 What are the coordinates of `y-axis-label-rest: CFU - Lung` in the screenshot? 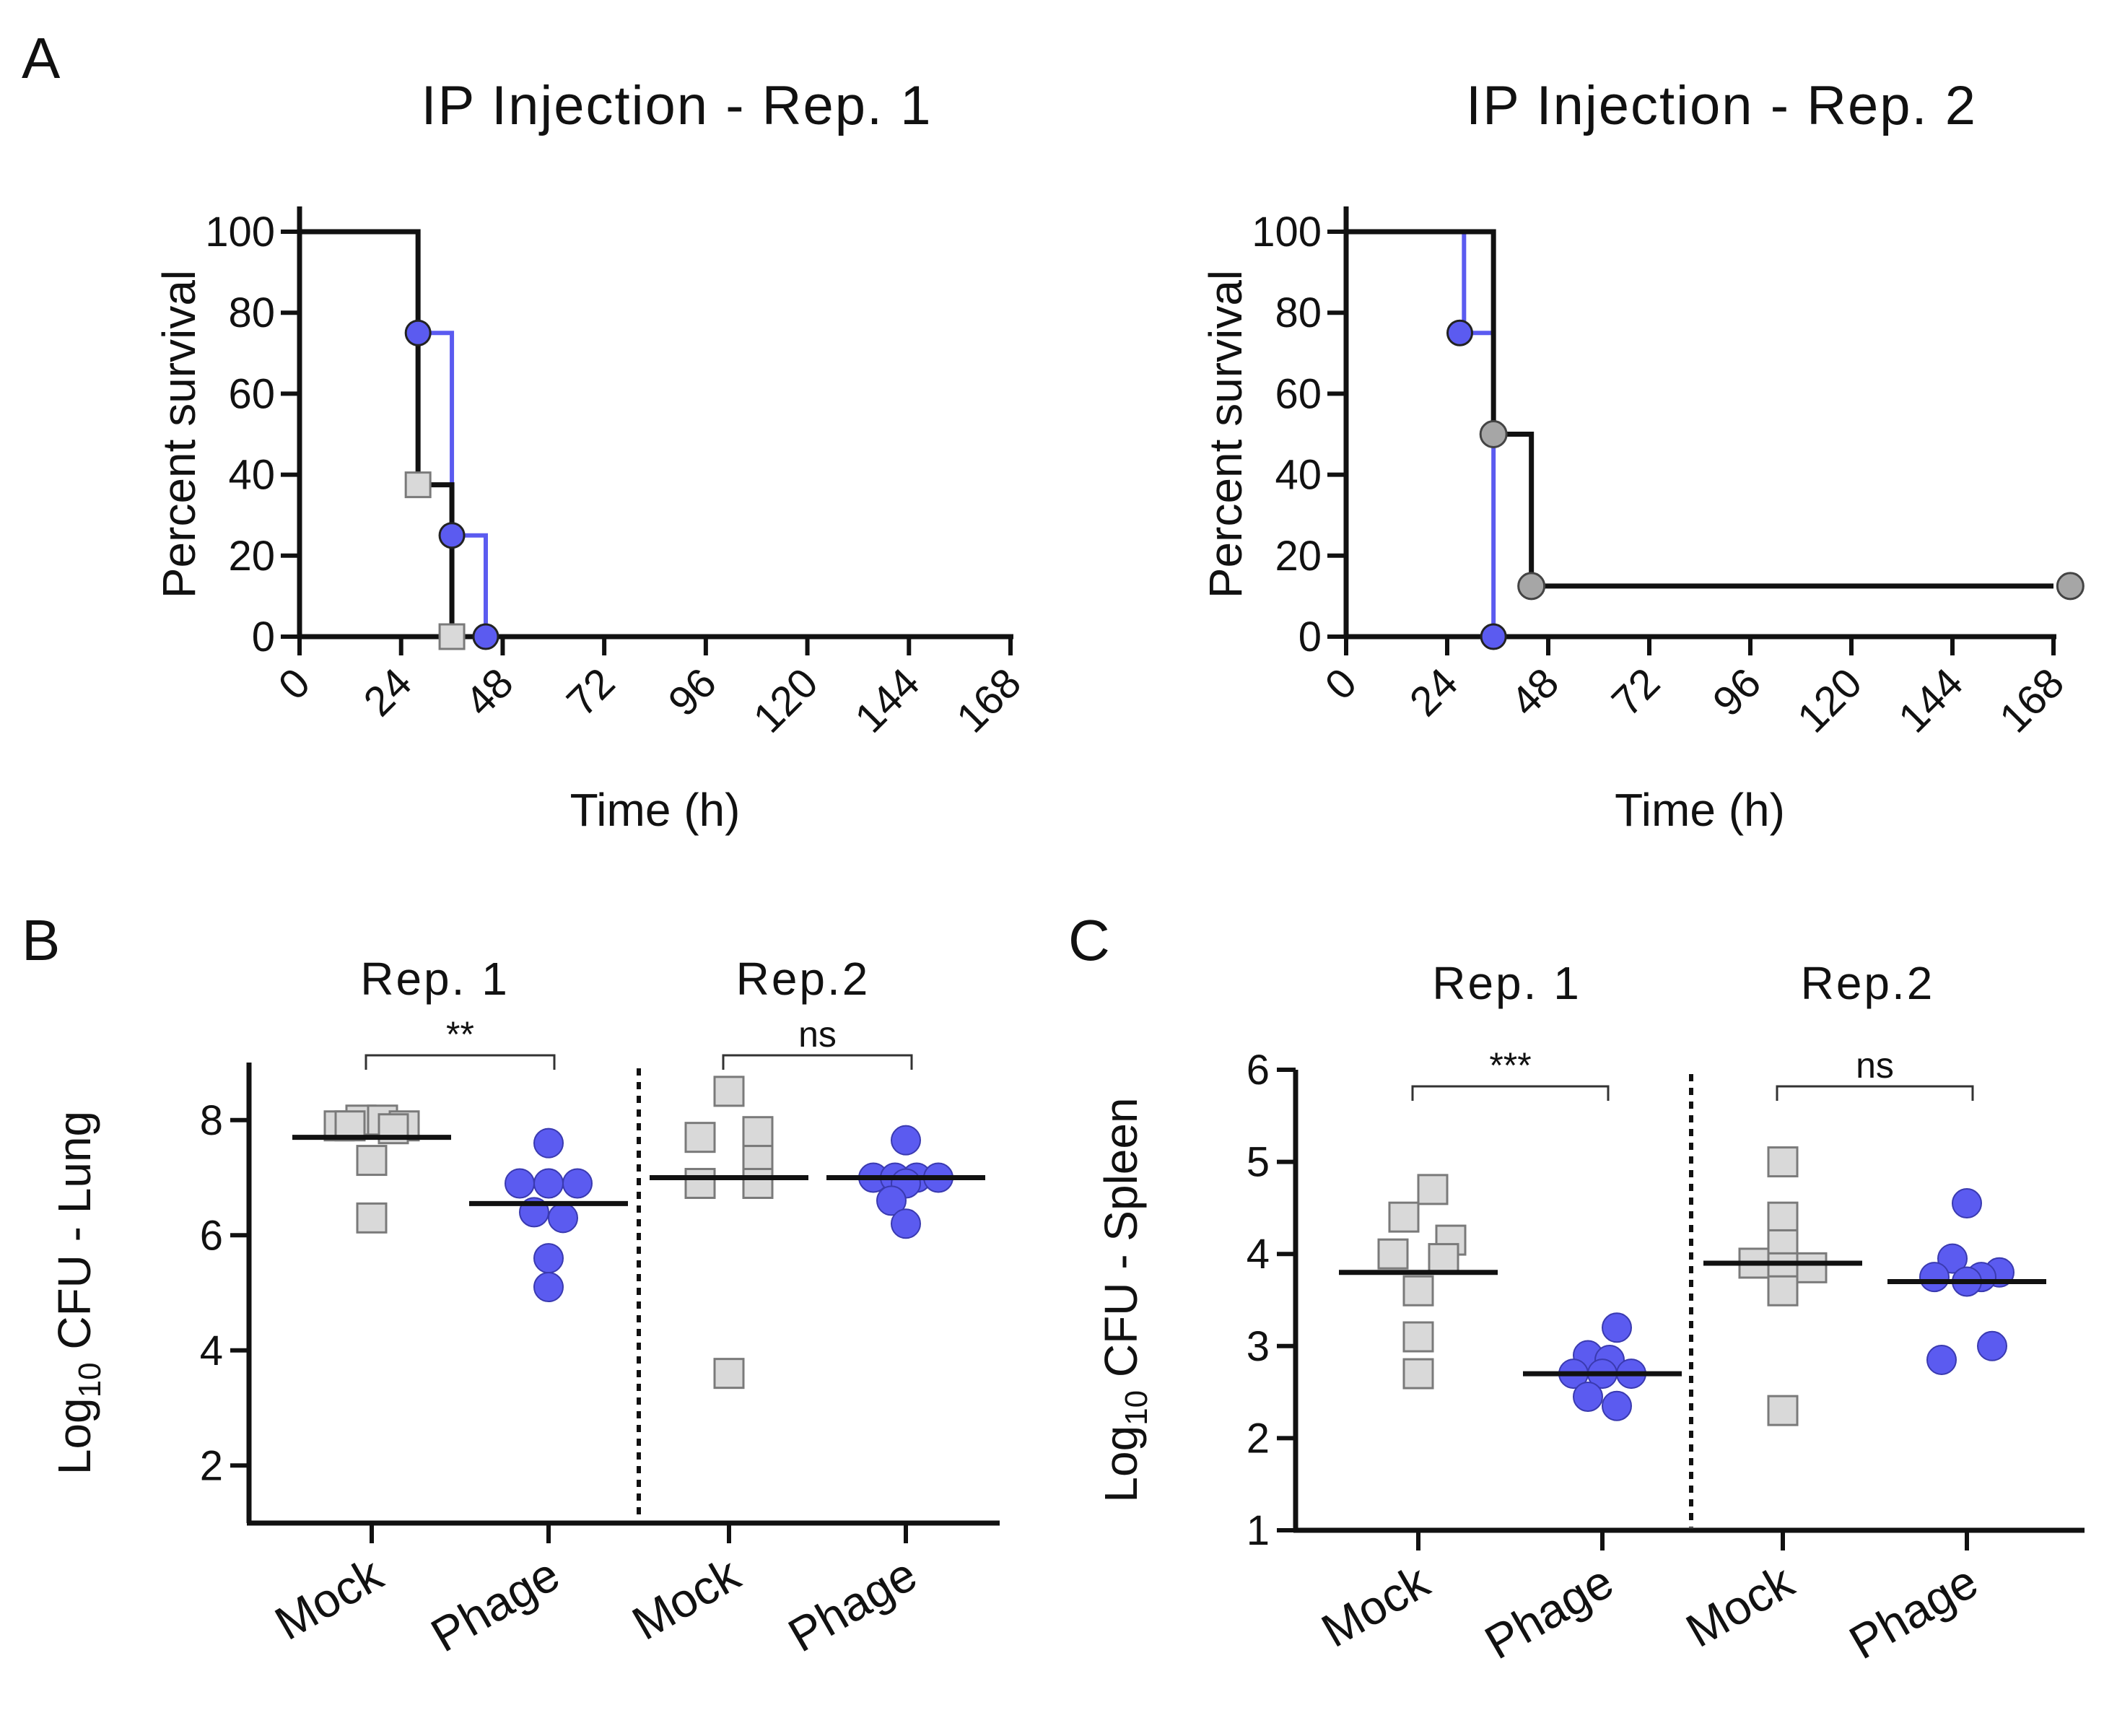 It's located at (74, 1237).